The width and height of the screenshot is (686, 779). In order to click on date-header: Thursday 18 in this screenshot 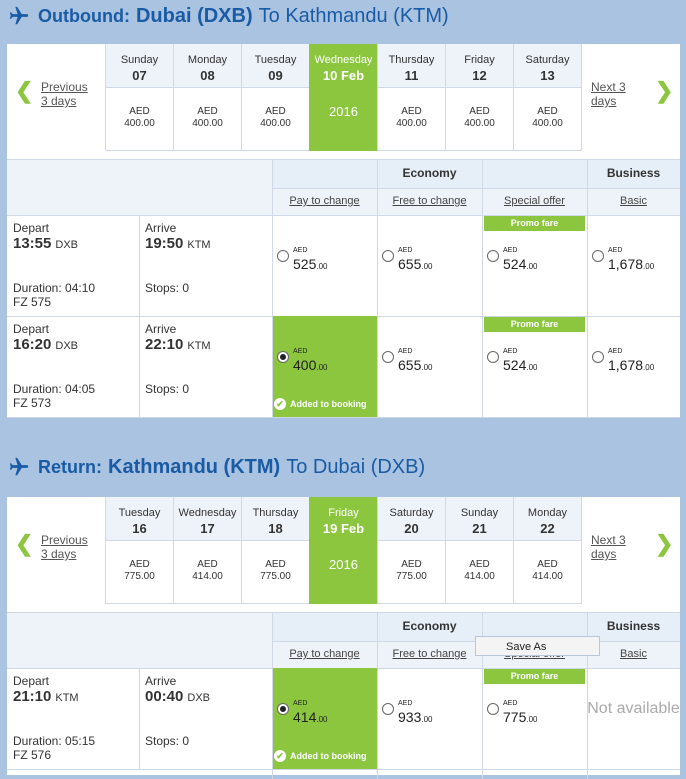, I will do `click(275, 519)`.